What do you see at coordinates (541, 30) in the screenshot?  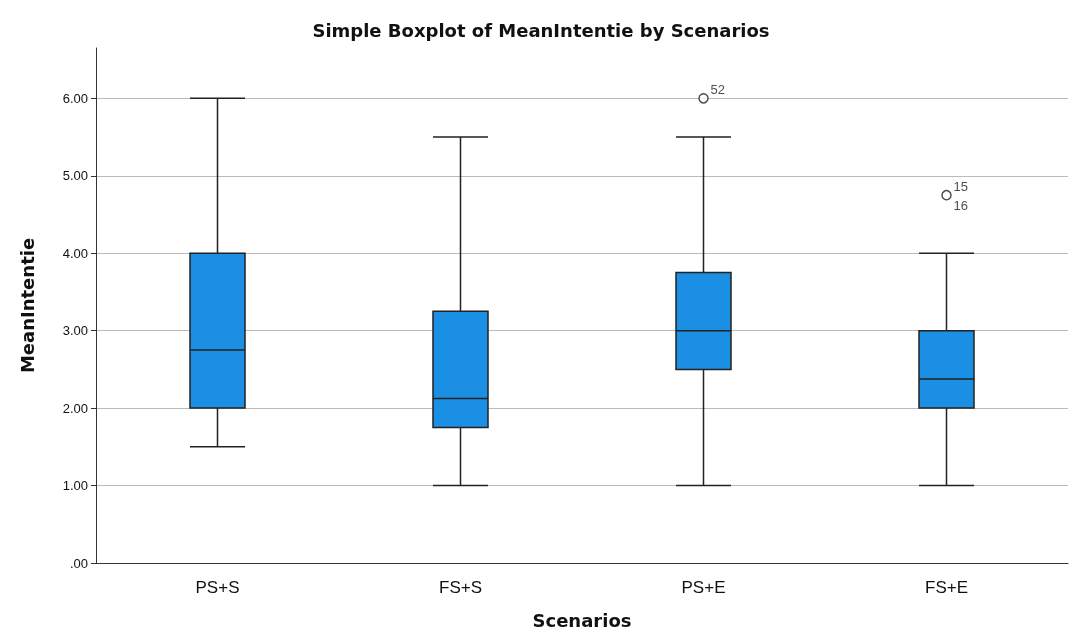 I see `chart-title: Simple Boxplot of MeanIntentie by Scenarios` at bounding box center [541, 30].